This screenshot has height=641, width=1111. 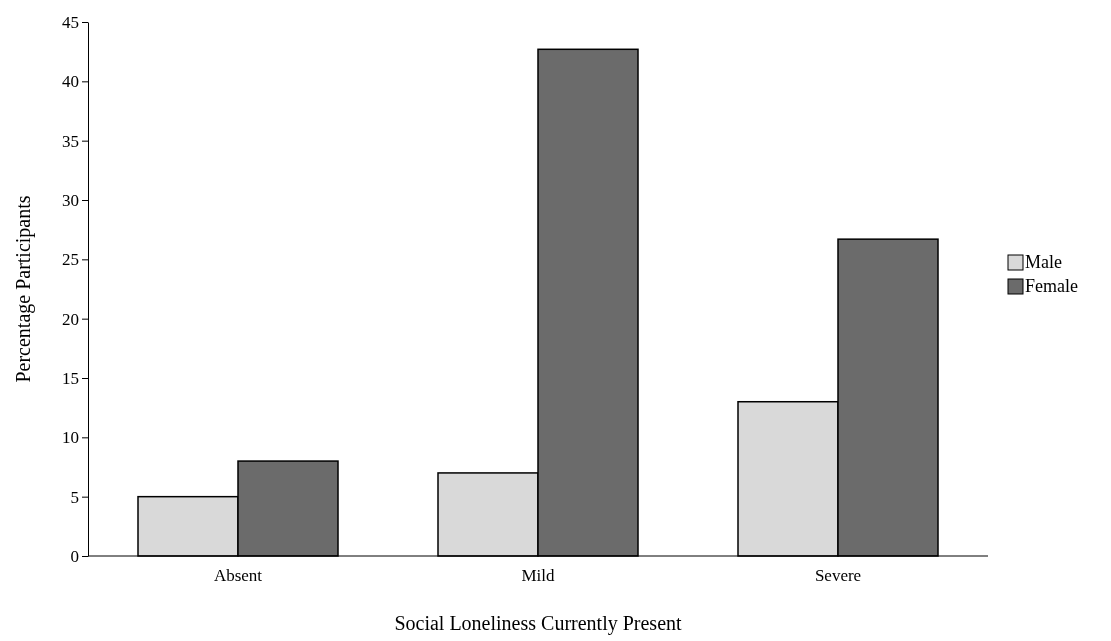 What do you see at coordinates (70, 82) in the screenshot?
I see `y-tick-label: 40` at bounding box center [70, 82].